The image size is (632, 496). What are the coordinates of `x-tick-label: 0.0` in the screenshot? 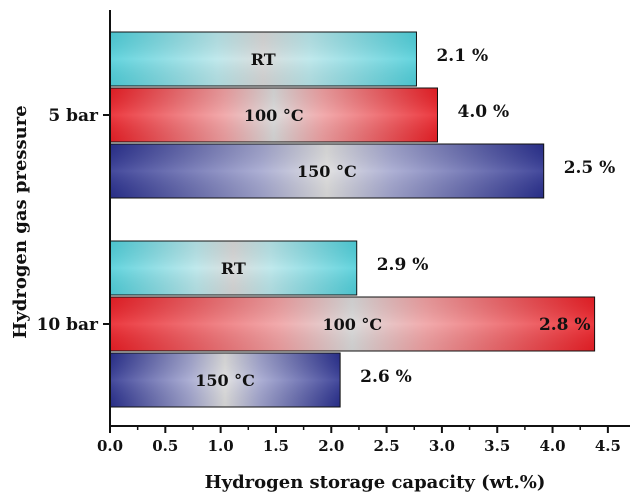 It's located at (110, 446).